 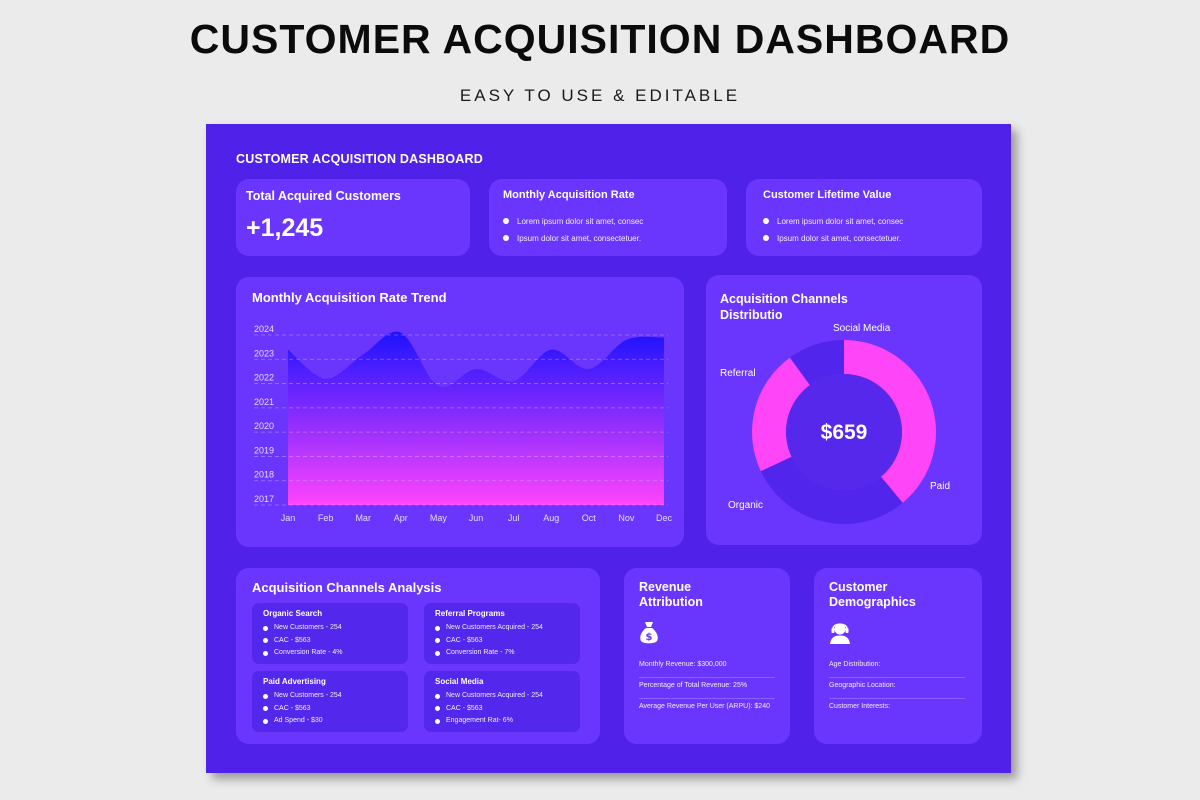 What do you see at coordinates (264, 378) in the screenshot?
I see `y-tick-label: 2022` at bounding box center [264, 378].